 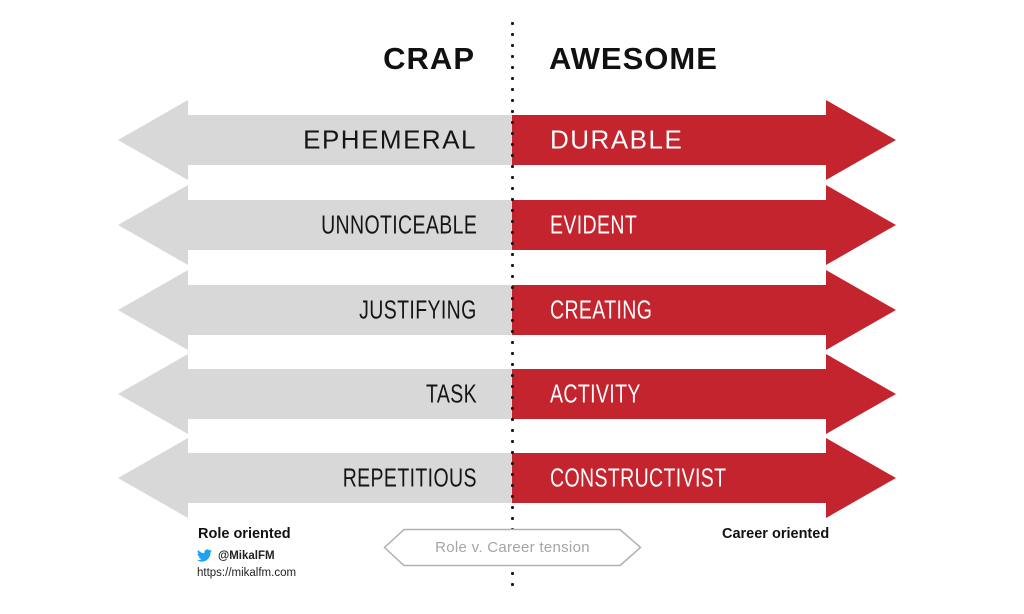 I want to click on career-oriented-caption: Career oriented, so click(x=776, y=534).